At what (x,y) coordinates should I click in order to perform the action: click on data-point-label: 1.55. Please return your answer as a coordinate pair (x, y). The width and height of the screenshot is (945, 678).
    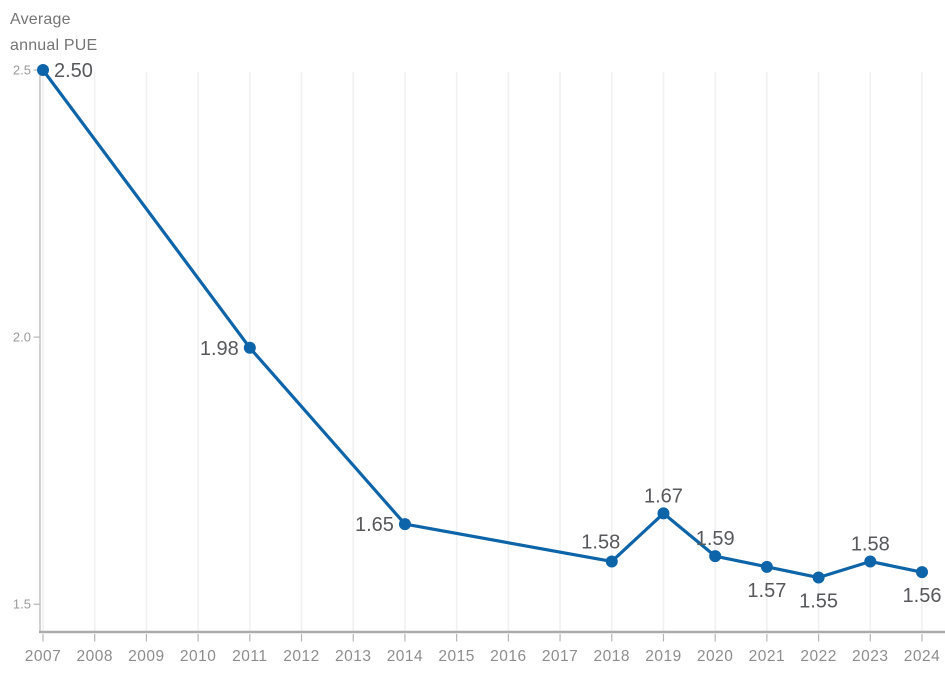
    Looking at the image, I should click on (818, 602).